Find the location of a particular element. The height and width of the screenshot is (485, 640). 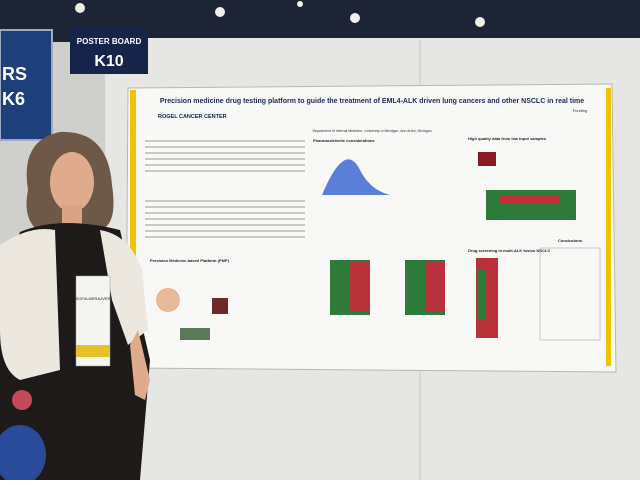

face is located at coordinates (72, 182).